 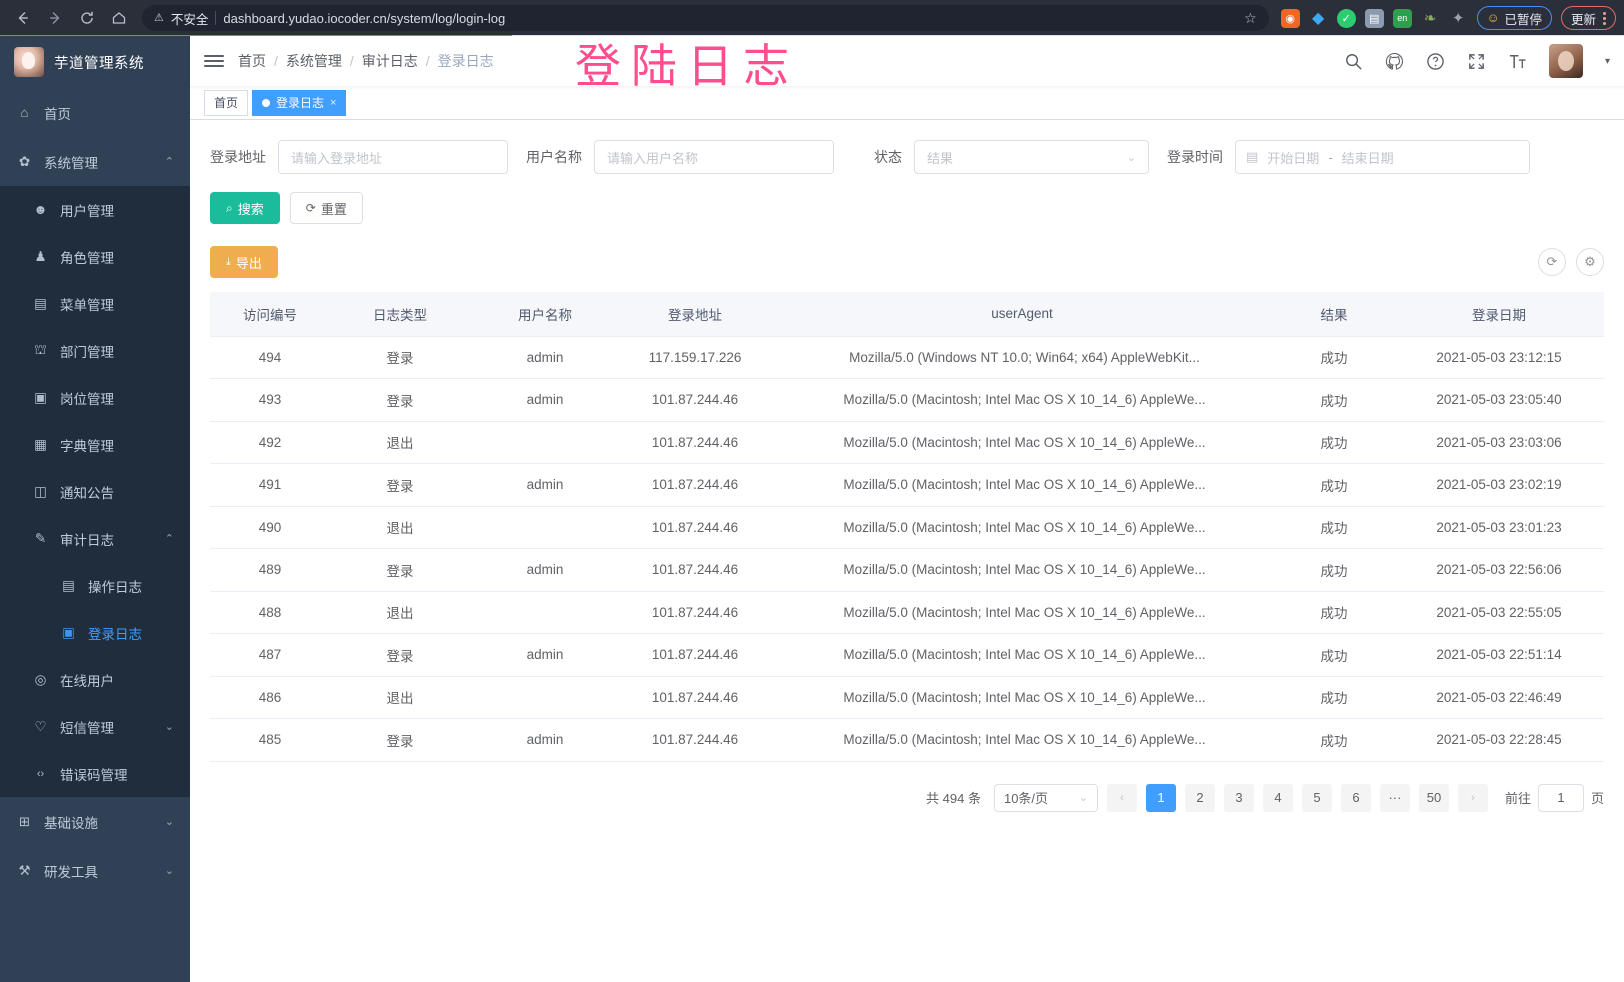 What do you see at coordinates (1394, 797) in the screenshot?
I see `page-ellipsis: ···` at bounding box center [1394, 797].